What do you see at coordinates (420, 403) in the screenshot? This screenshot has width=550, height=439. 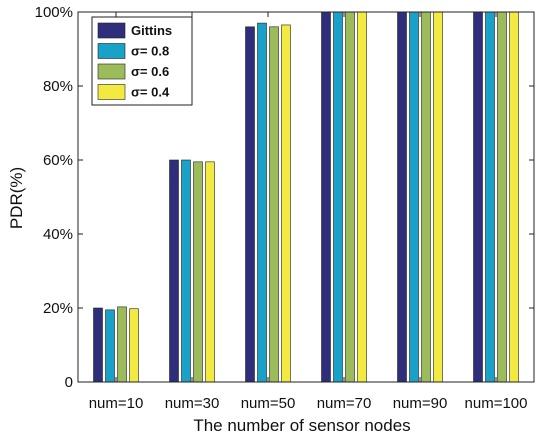 I see `x-tick-label: num=90` at bounding box center [420, 403].